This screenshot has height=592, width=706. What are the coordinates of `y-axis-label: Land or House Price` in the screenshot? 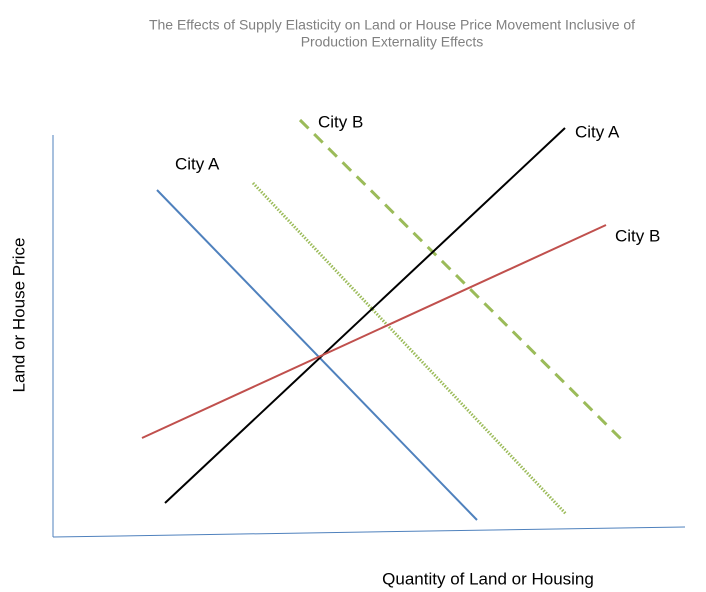 It's located at (18, 315).